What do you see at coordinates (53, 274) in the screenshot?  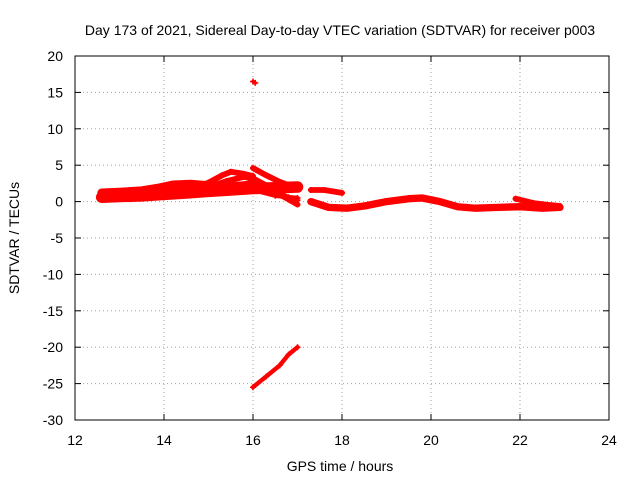 I see `y-tick-label: -10` at bounding box center [53, 274].